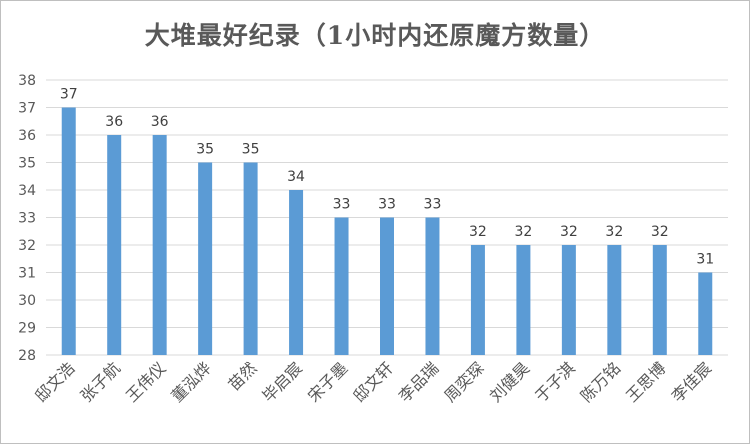  I want to click on y-tick-label: 33, so click(27, 219).